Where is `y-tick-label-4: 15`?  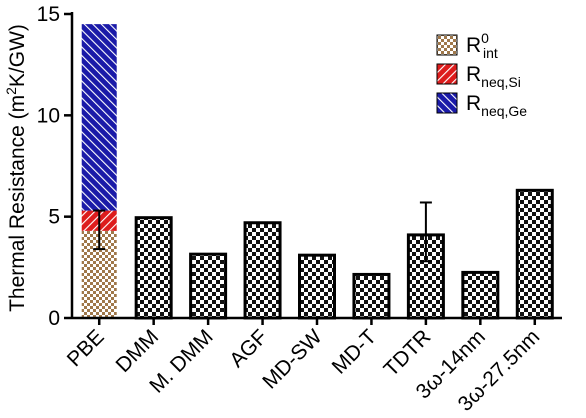
y-tick-label-4: 15 is located at coordinates (48, 14).